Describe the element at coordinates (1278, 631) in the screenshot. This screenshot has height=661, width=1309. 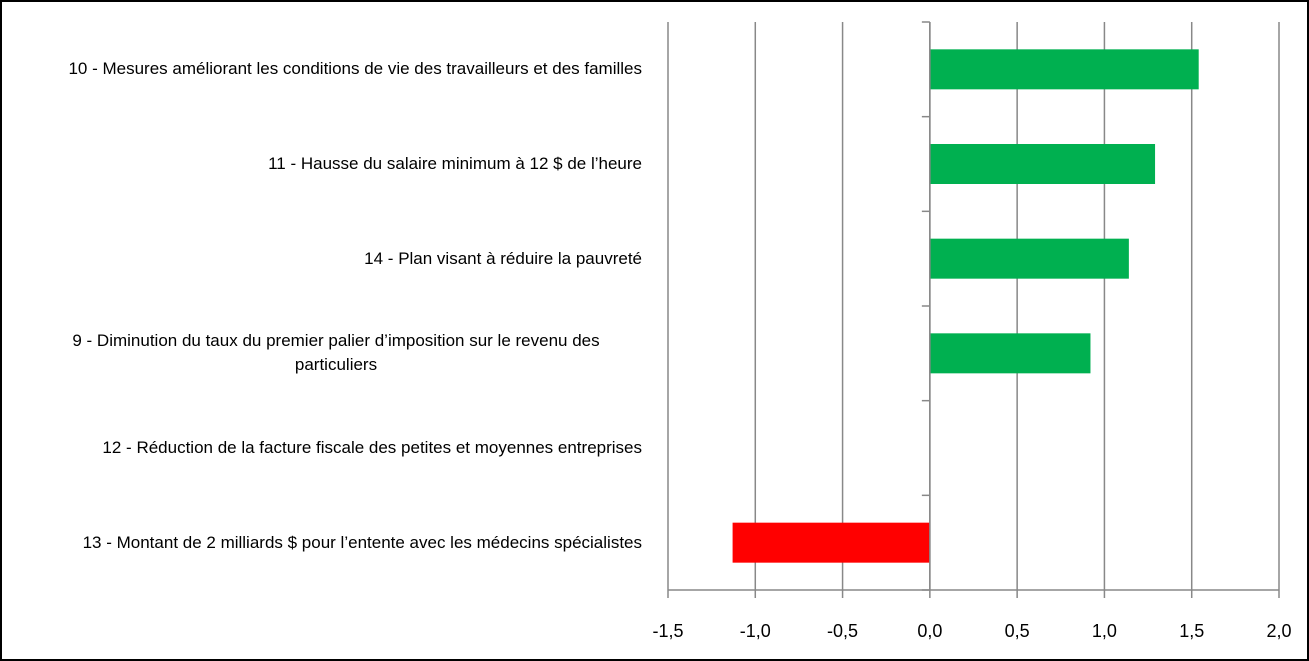
I see `x-tick-label: 2,0` at that location.